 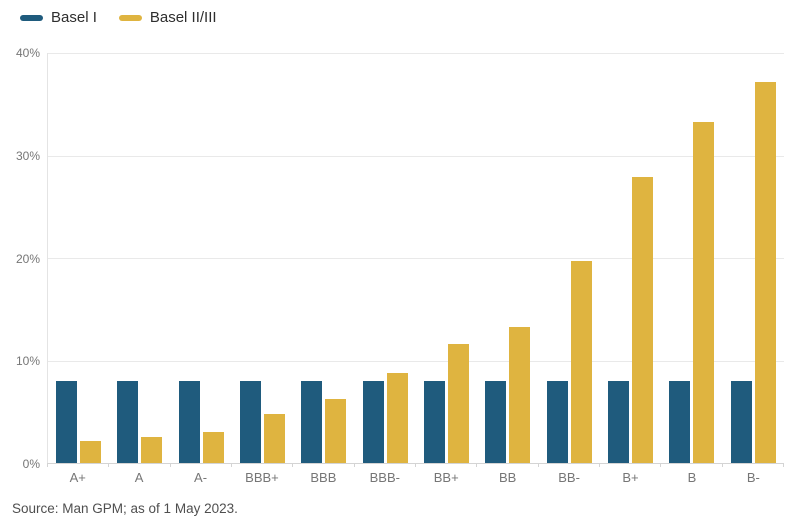 What do you see at coordinates (630, 477) in the screenshot?
I see `x-tick-label: B+` at bounding box center [630, 477].